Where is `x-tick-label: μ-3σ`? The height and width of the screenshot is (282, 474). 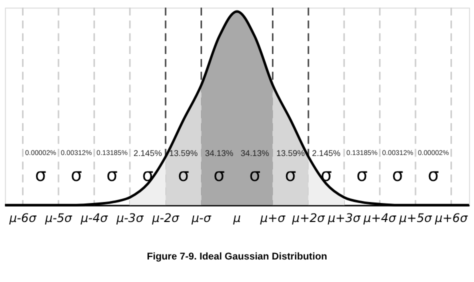
x-tick-label: μ-3σ is located at coordinates (129, 217).